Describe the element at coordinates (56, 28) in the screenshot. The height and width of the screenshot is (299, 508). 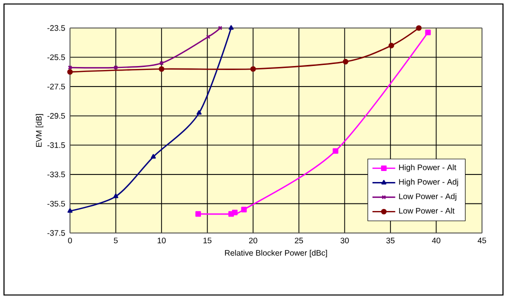
I see `y-tick-label: -23.5` at that location.